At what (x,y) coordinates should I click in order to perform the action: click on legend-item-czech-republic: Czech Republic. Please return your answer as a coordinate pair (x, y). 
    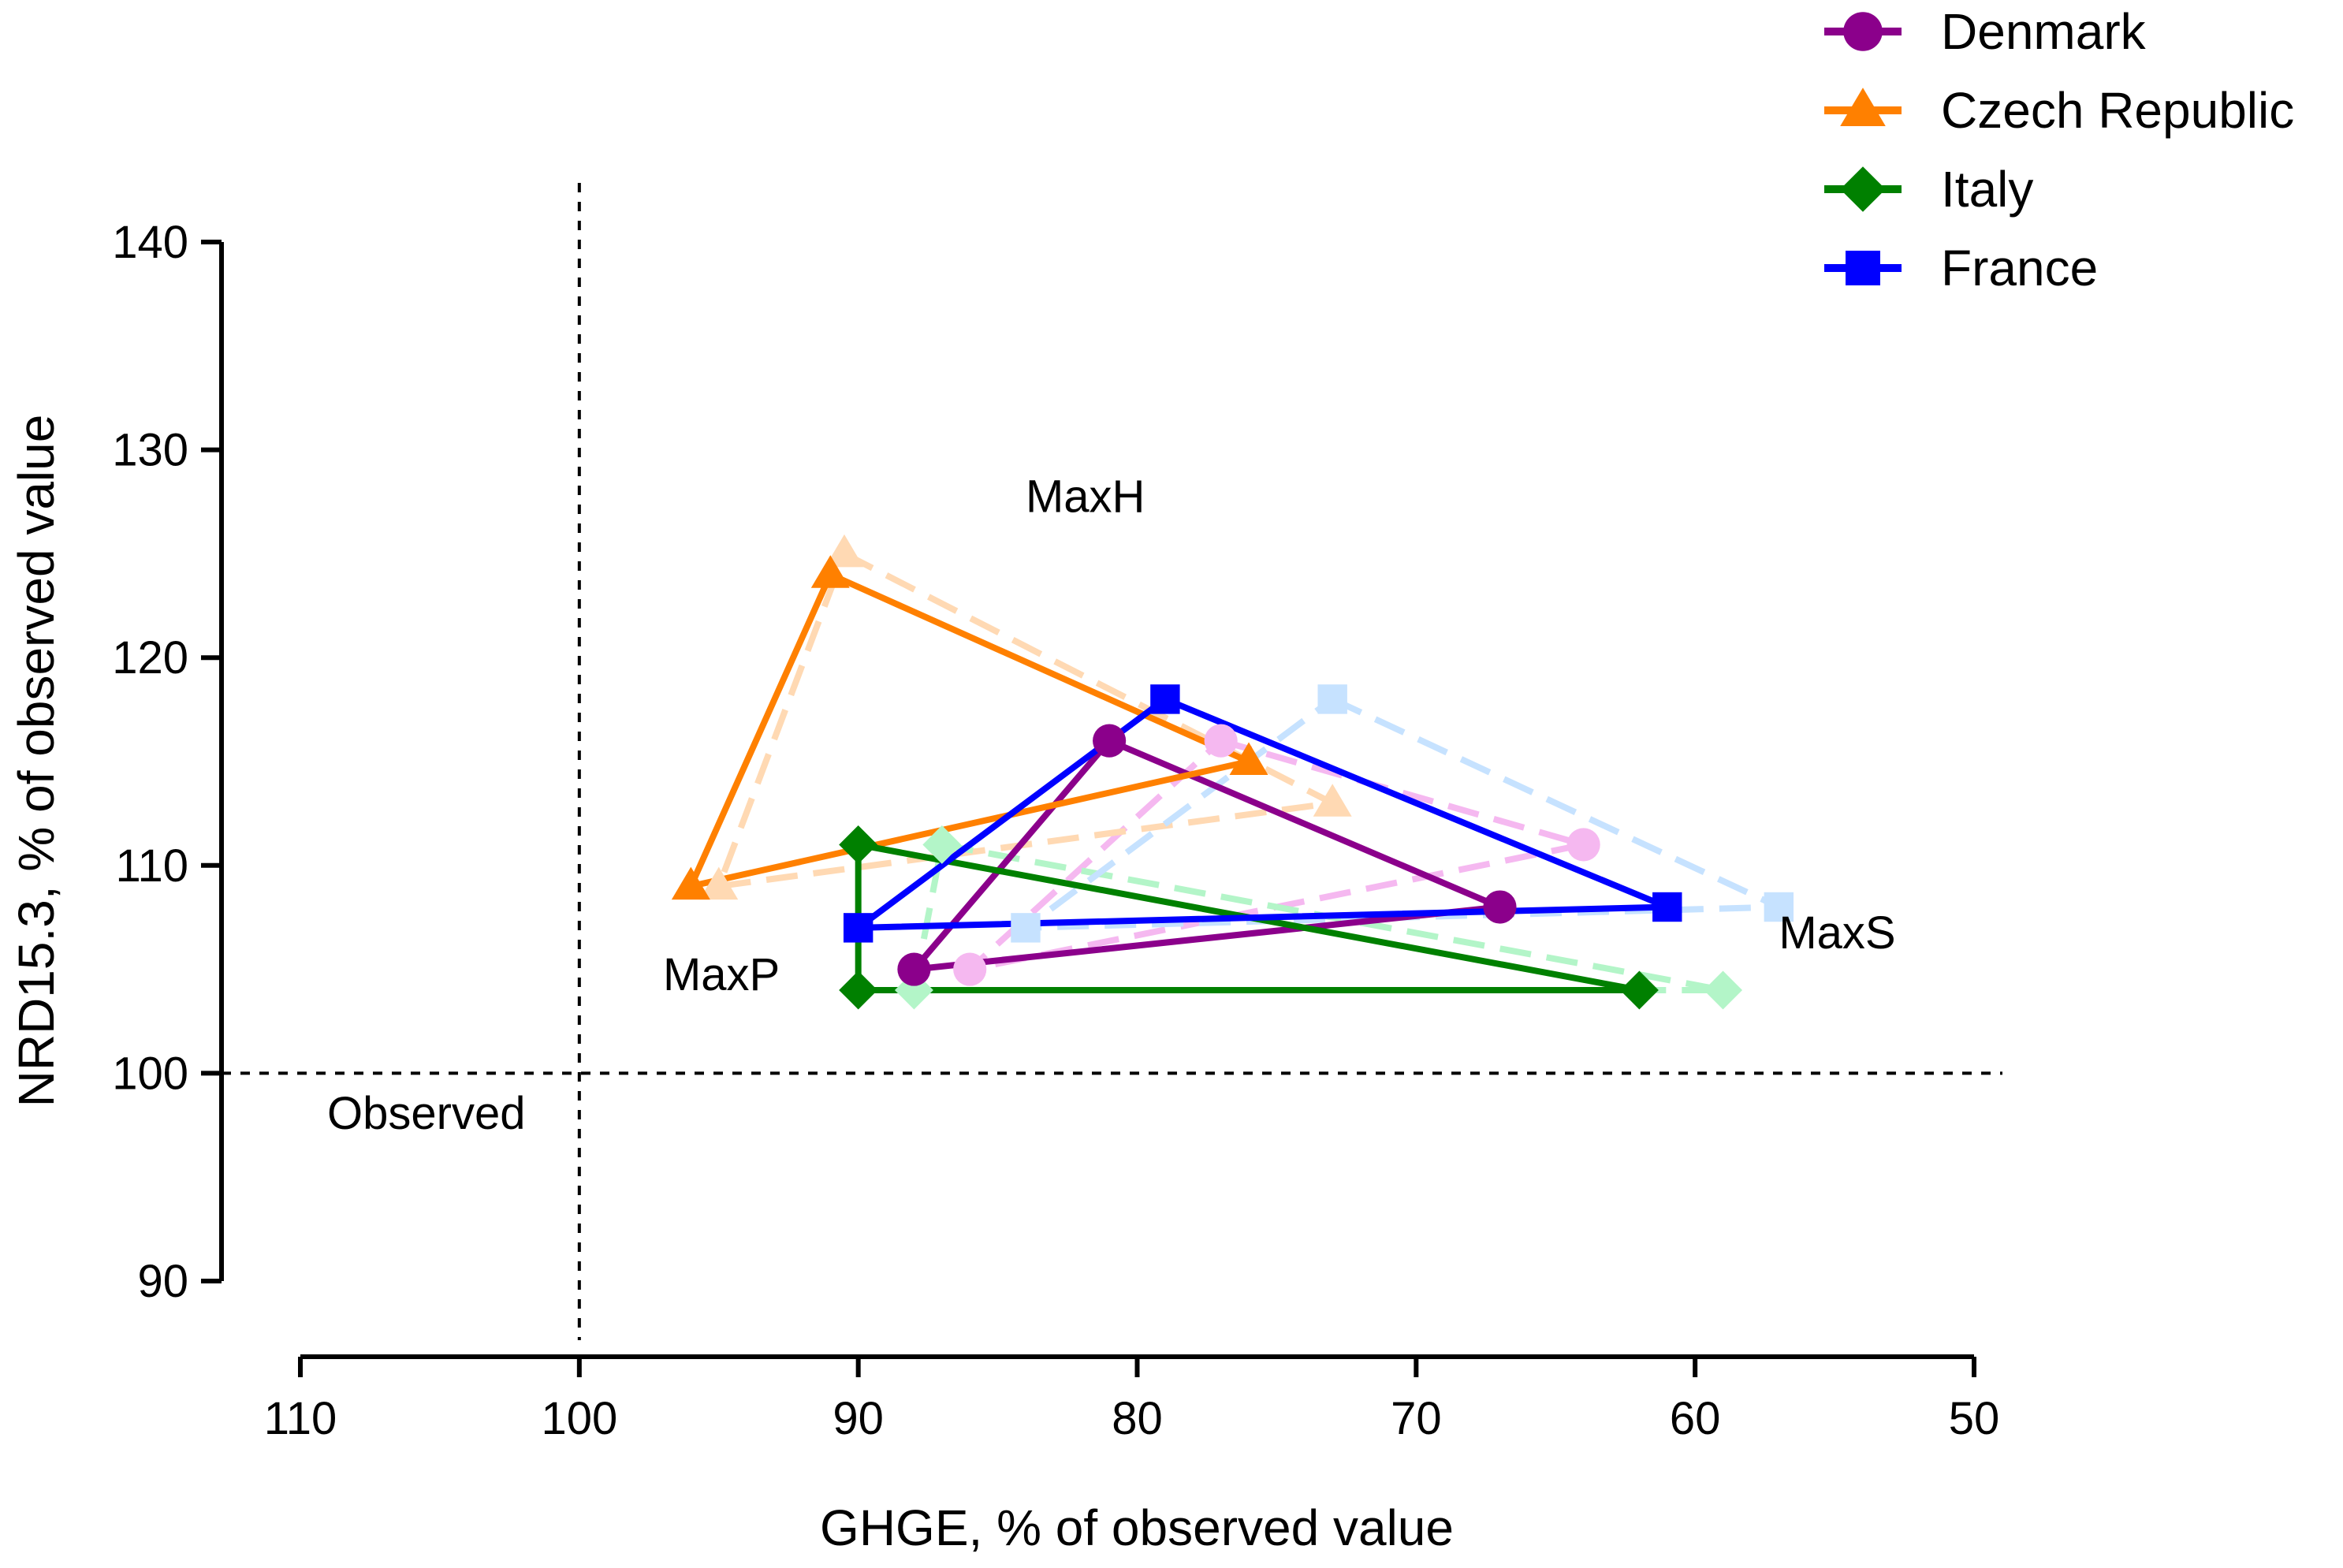
    Looking at the image, I should click on (2059, 110).